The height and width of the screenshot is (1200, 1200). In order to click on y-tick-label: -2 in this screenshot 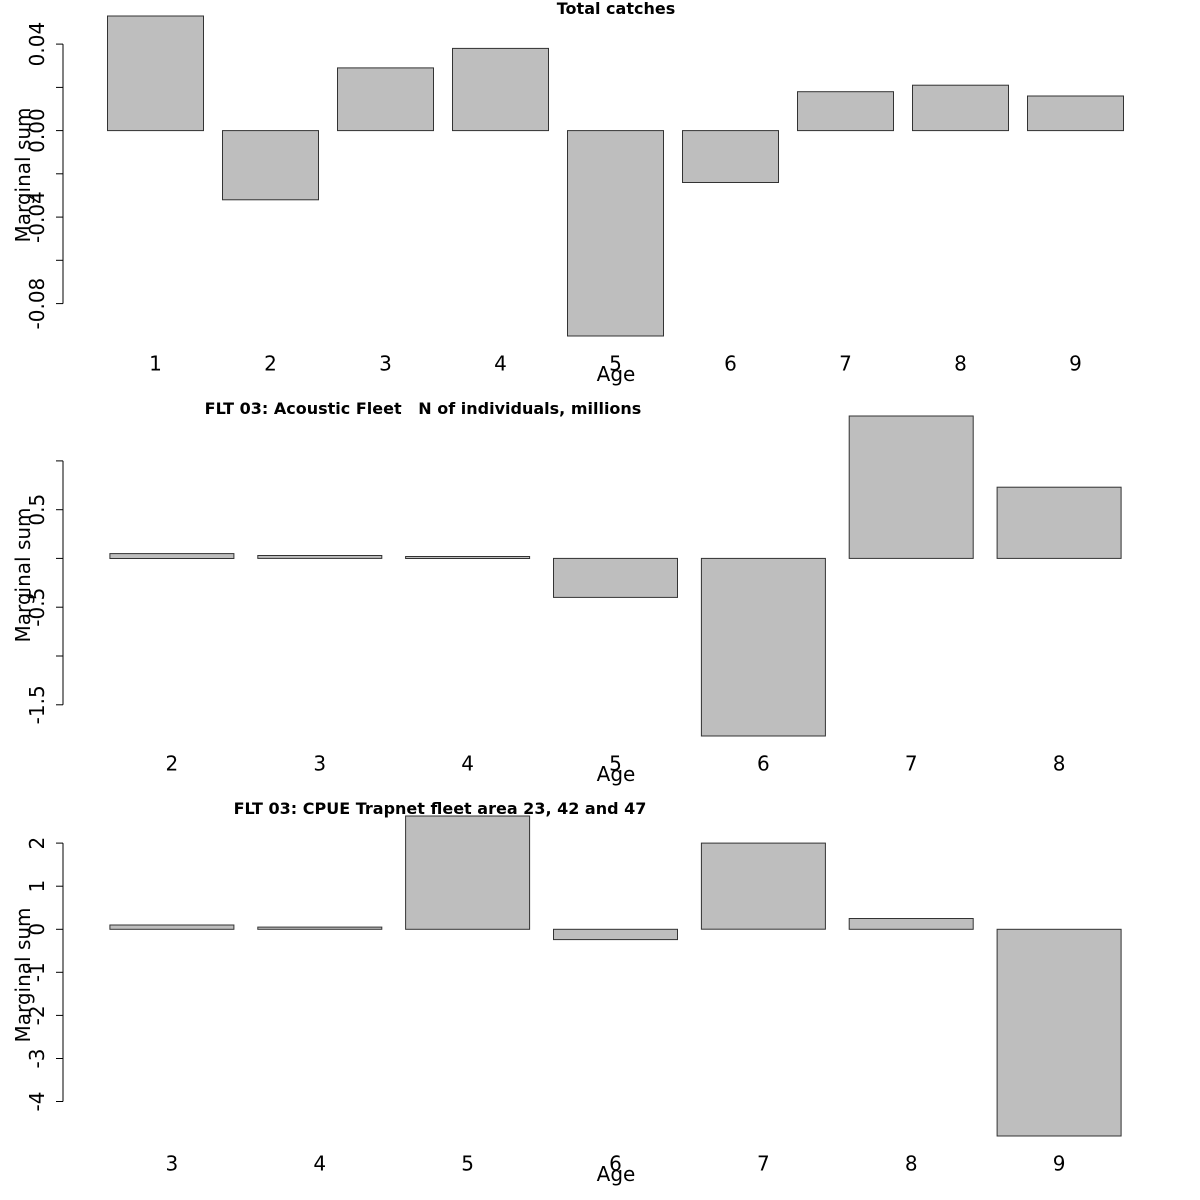, I will do `click(37, 1015)`.